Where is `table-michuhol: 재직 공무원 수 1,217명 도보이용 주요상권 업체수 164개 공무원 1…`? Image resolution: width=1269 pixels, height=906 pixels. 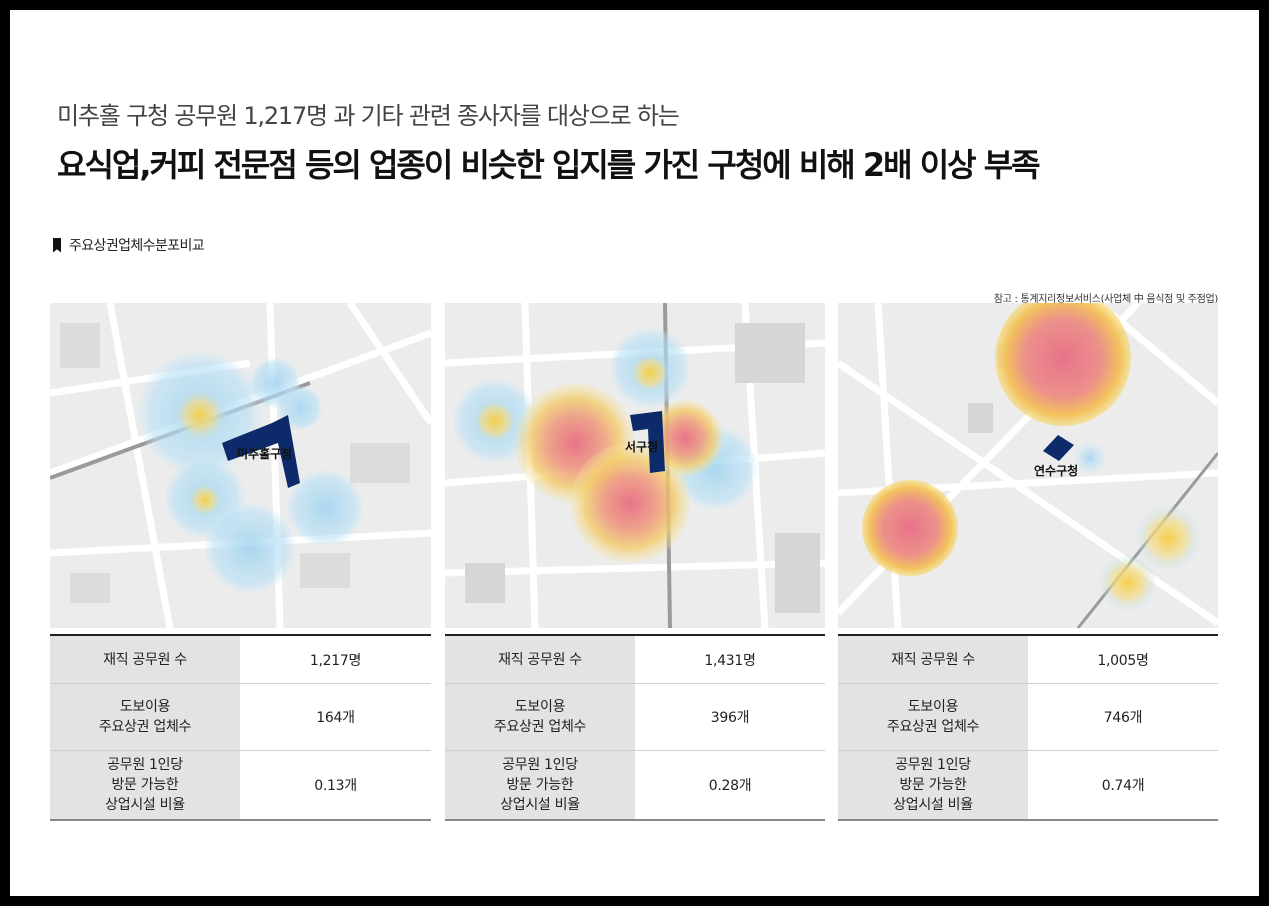
table-michuhol: 재직 공무원 수 1,217명 도보이용 주요상권 업체수 164개 공무원 1… is located at coordinates (240, 727).